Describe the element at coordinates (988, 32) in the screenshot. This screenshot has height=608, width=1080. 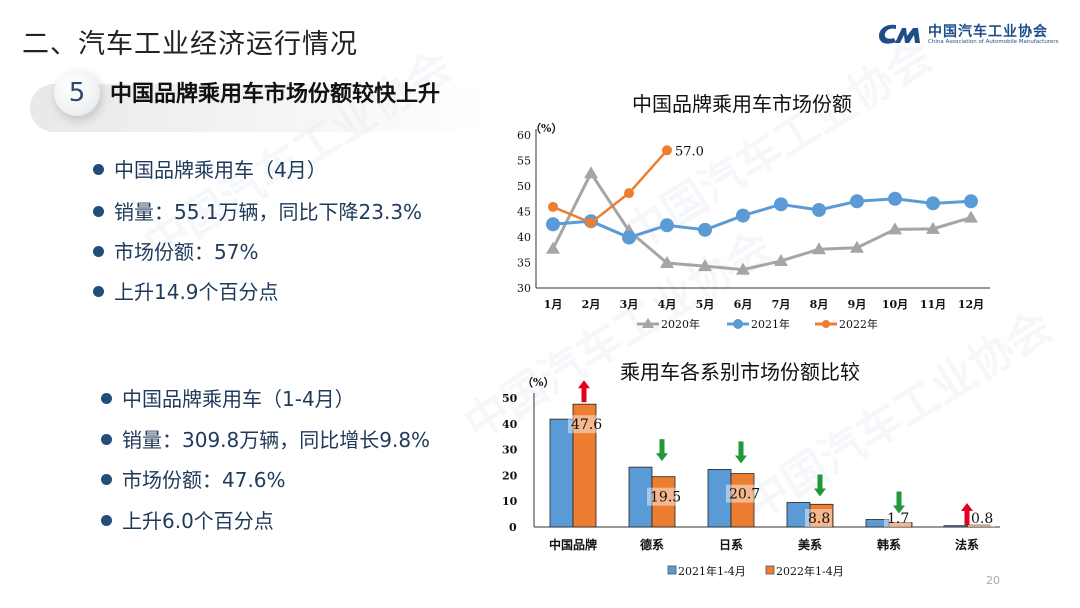
I see `logo-text-cn: 中国汽车工业协会` at that location.